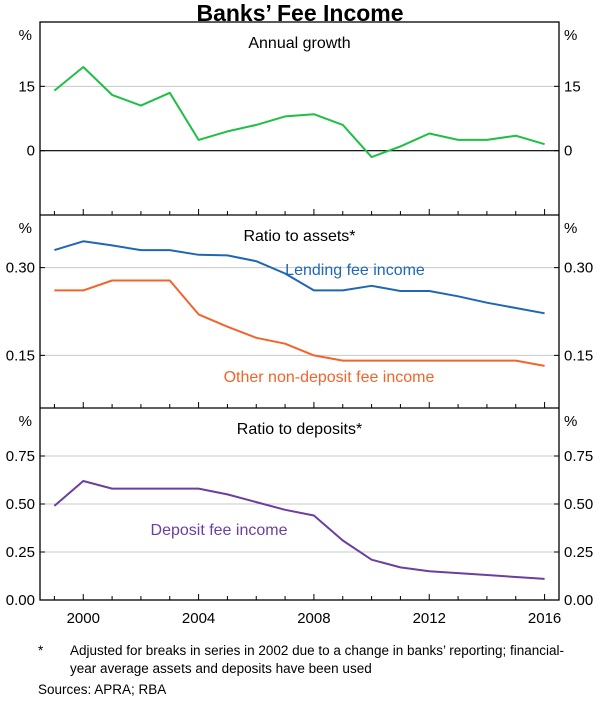 This screenshot has height=701, width=600. What do you see at coordinates (102, 689) in the screenshot?
I see `sources: Sources: APRA; RBA` at bounding box center [102, 689].